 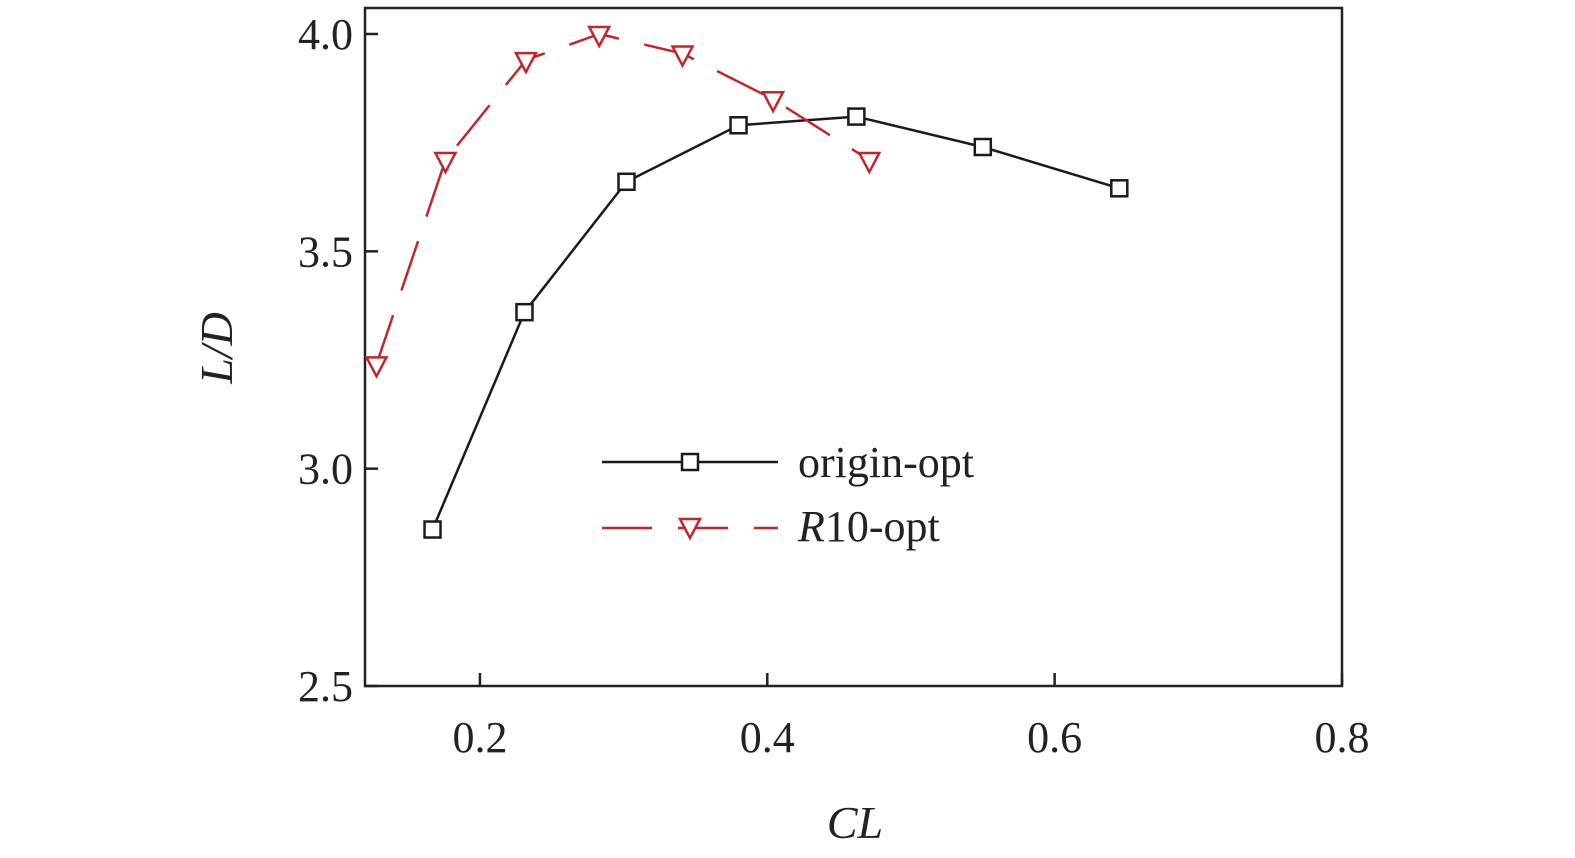 What do you see at coordinates (690, 529) in the screenshot?
I see `legend-marker-r10-opt` at bounding box center [690, 529].